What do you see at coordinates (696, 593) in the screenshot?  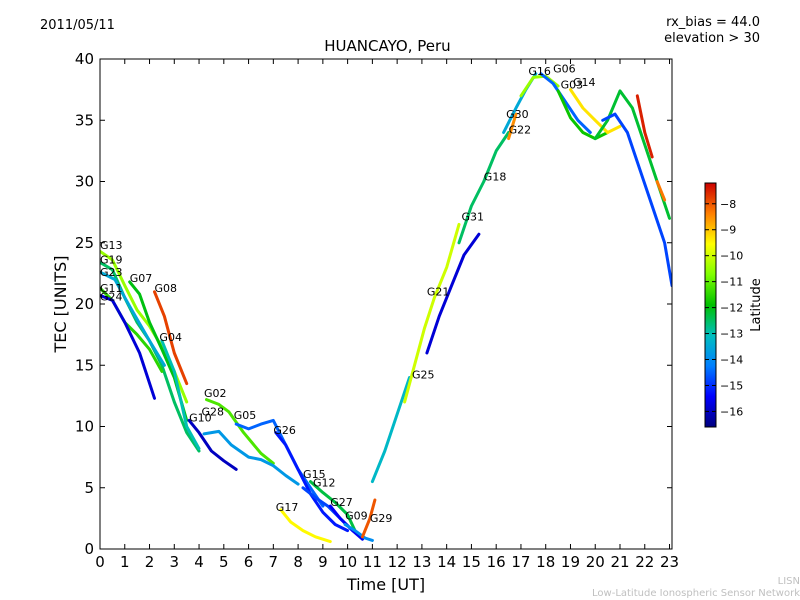 I see `footer-network: Low-Latitude Ionospheric Sensor Network` at bounding box center [696, 593].